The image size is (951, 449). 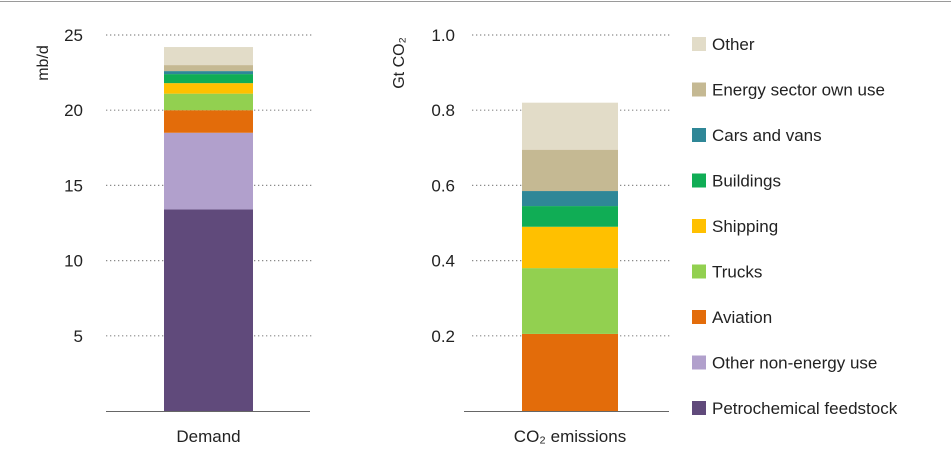 What do you see at coordinates (73, 110) in the screenshot?
I see `y-tick-label: 20` at bounding box center [73, 110].